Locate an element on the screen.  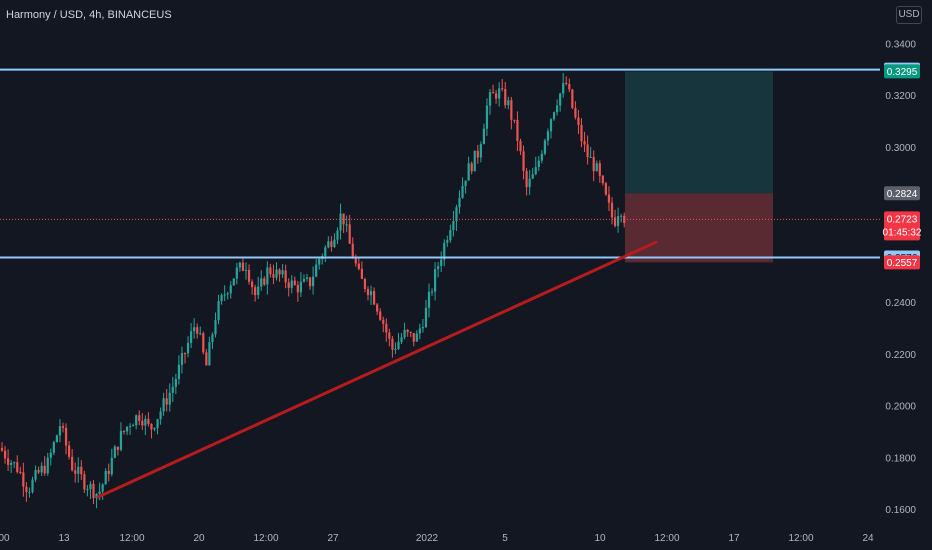
time-axis-tick-label: 00 is located at coordinates (5, 538).